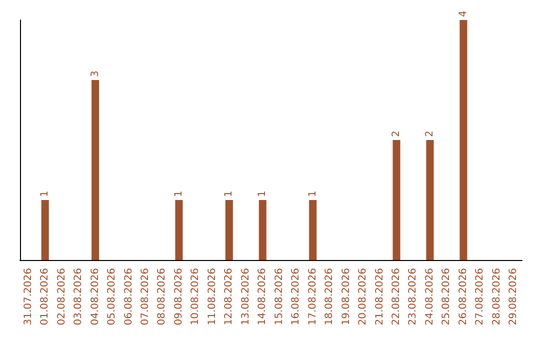 Image resolution: width=540 pixels, height=340 pixels. What do you see at coordinates (480, 297) in the screenshot?
I see `x-tick-label: 27.08.2026` at bounding box center [480, 297].